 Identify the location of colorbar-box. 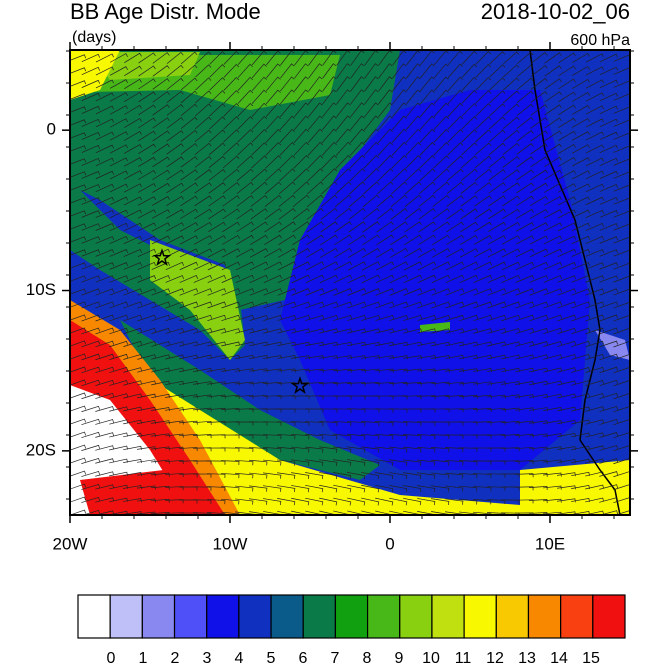
(544, 616).